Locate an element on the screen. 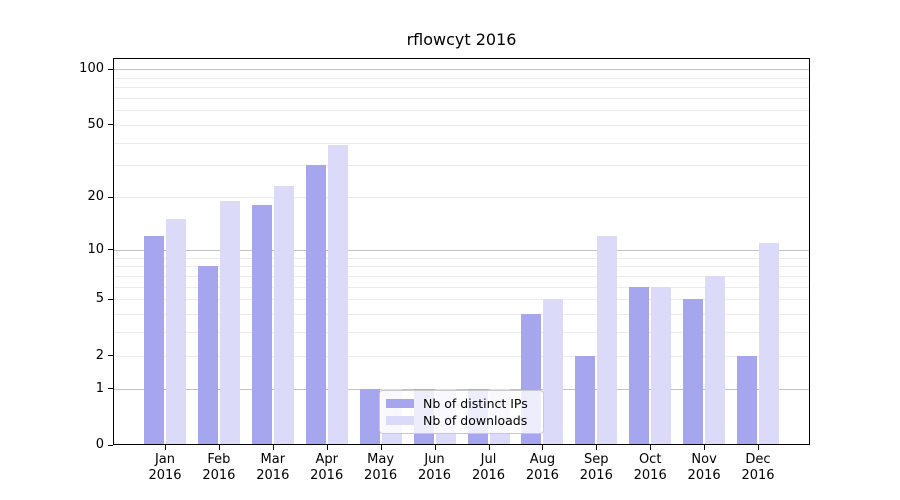 The image size is (900, 500). x-tick-label: Jul 2016 is located at coordinates (488, 467).